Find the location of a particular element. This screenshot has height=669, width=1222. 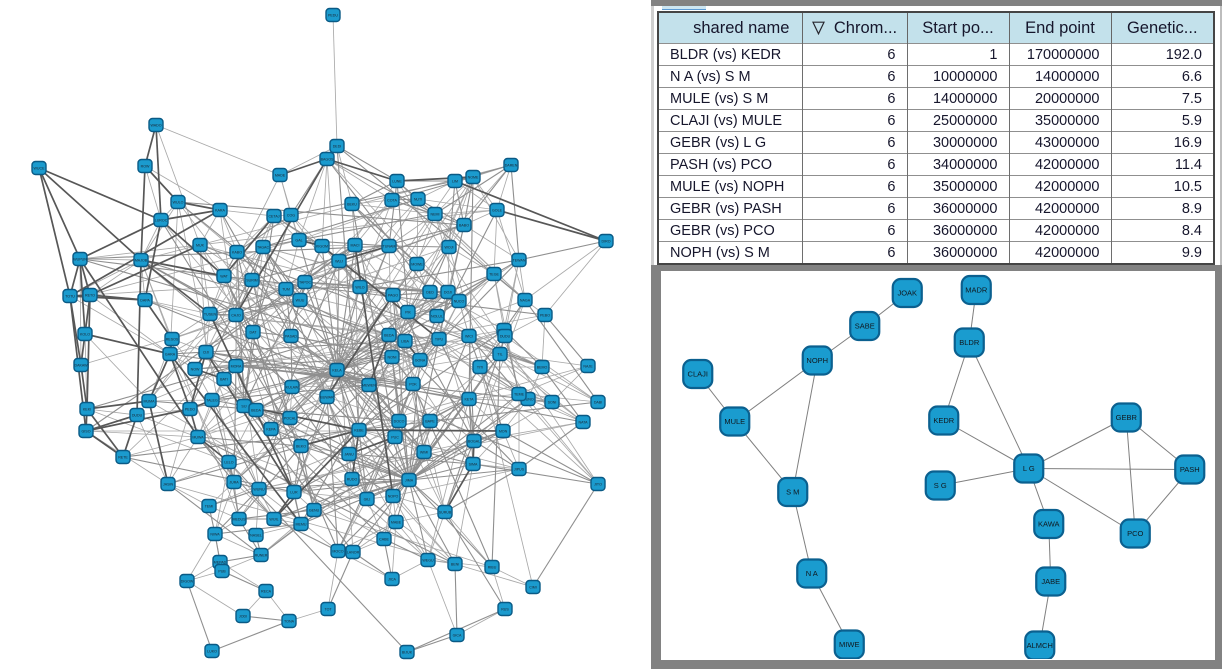

svg-text: KABO is located at coordinates (237, 252).